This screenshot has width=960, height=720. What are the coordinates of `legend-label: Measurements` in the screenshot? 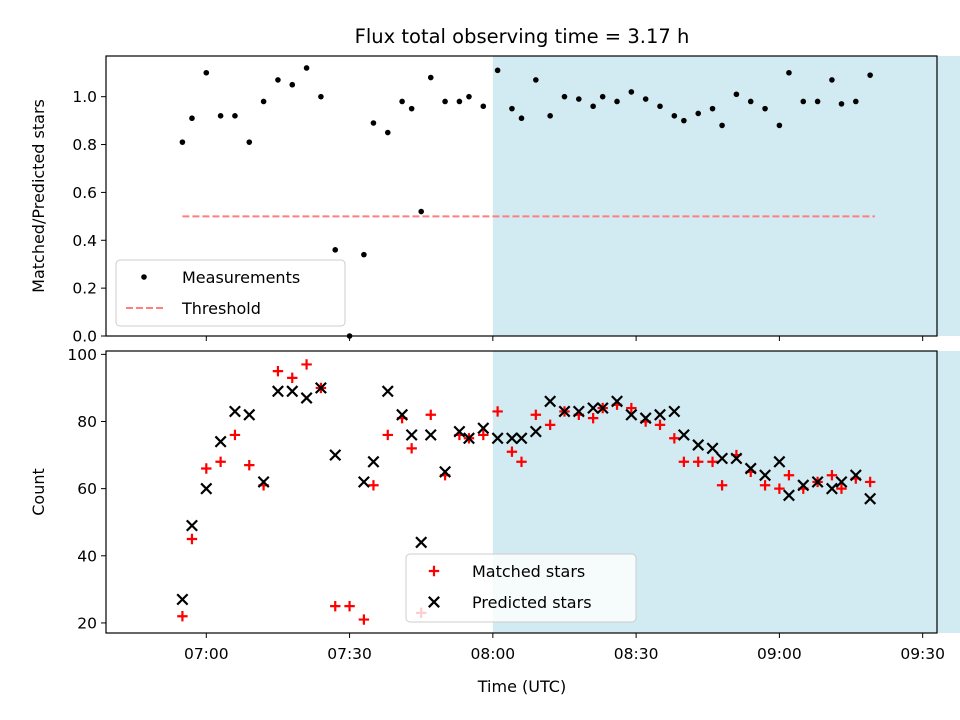 It's located at (241, 277).